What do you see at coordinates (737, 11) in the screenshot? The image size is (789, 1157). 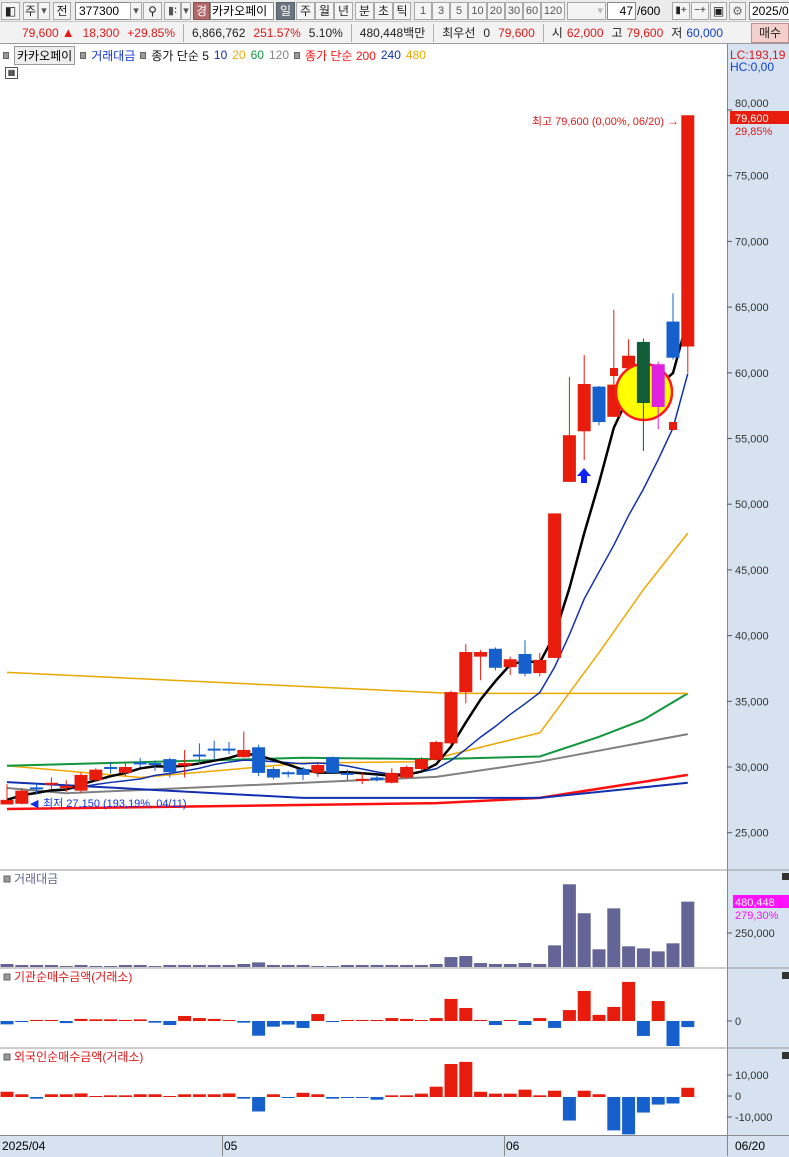 I see `gear-icon: ⚙` at bounding box center [737, 11].